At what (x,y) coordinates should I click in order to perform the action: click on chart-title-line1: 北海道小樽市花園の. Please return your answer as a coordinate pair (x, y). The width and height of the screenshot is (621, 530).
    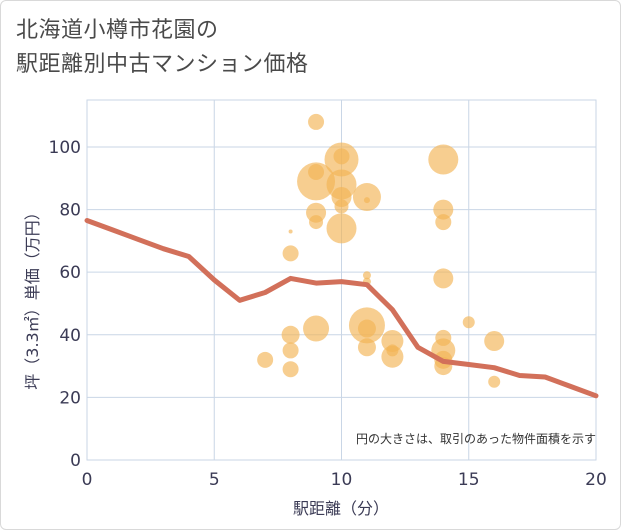
    Looking at the image, I should click on (117, 30).